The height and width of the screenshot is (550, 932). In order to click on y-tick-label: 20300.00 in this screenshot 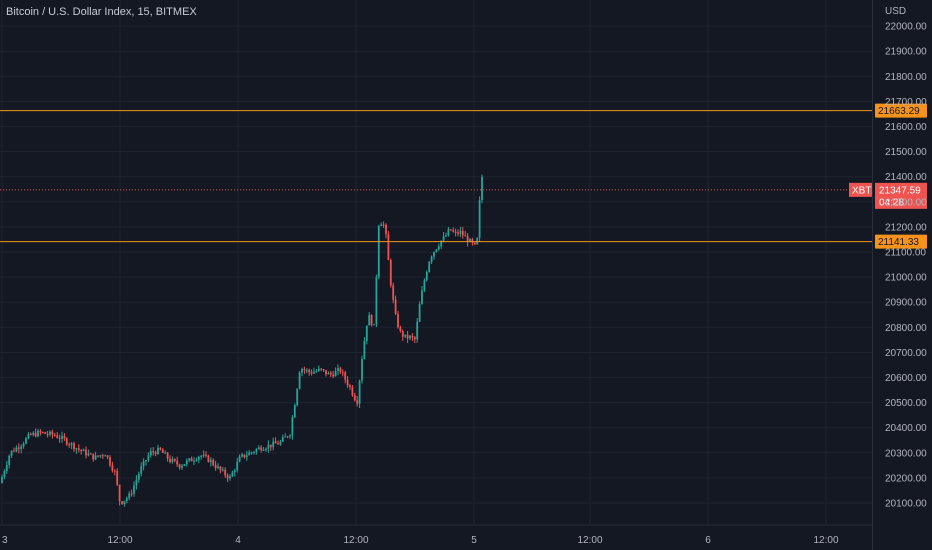, I will do `click(906, 453)`.